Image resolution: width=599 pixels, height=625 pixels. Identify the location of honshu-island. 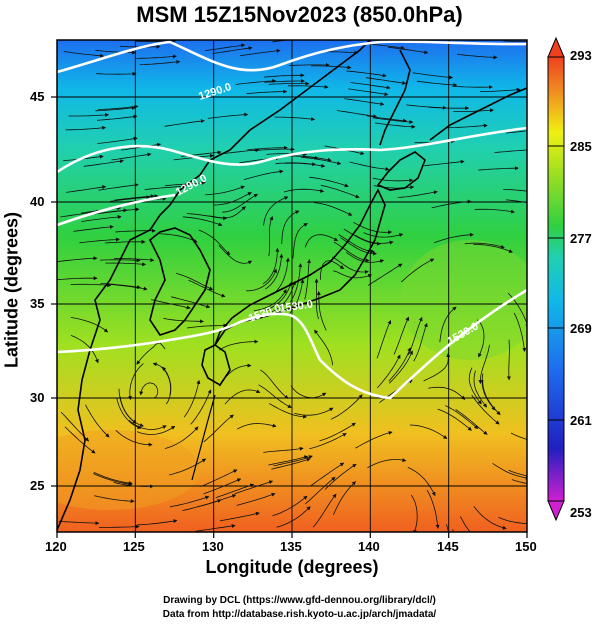
(300, 267).